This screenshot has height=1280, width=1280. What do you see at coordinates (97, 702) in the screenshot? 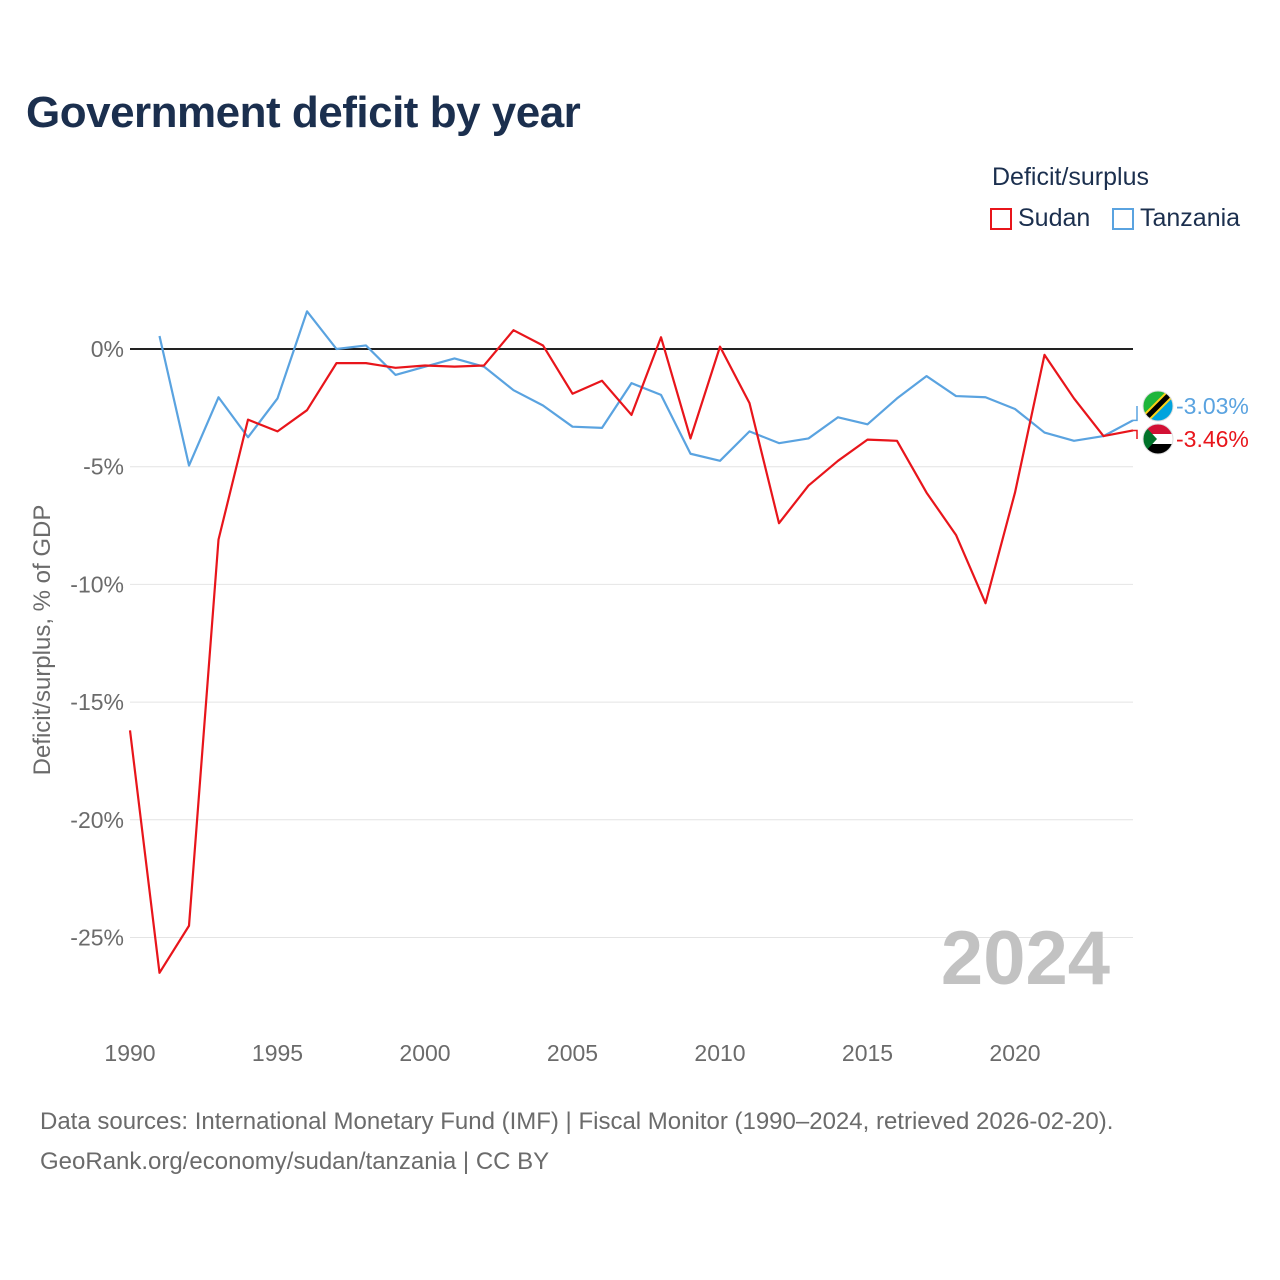
I see `y-tick-label: -15%` at bounding box center [97, 702].